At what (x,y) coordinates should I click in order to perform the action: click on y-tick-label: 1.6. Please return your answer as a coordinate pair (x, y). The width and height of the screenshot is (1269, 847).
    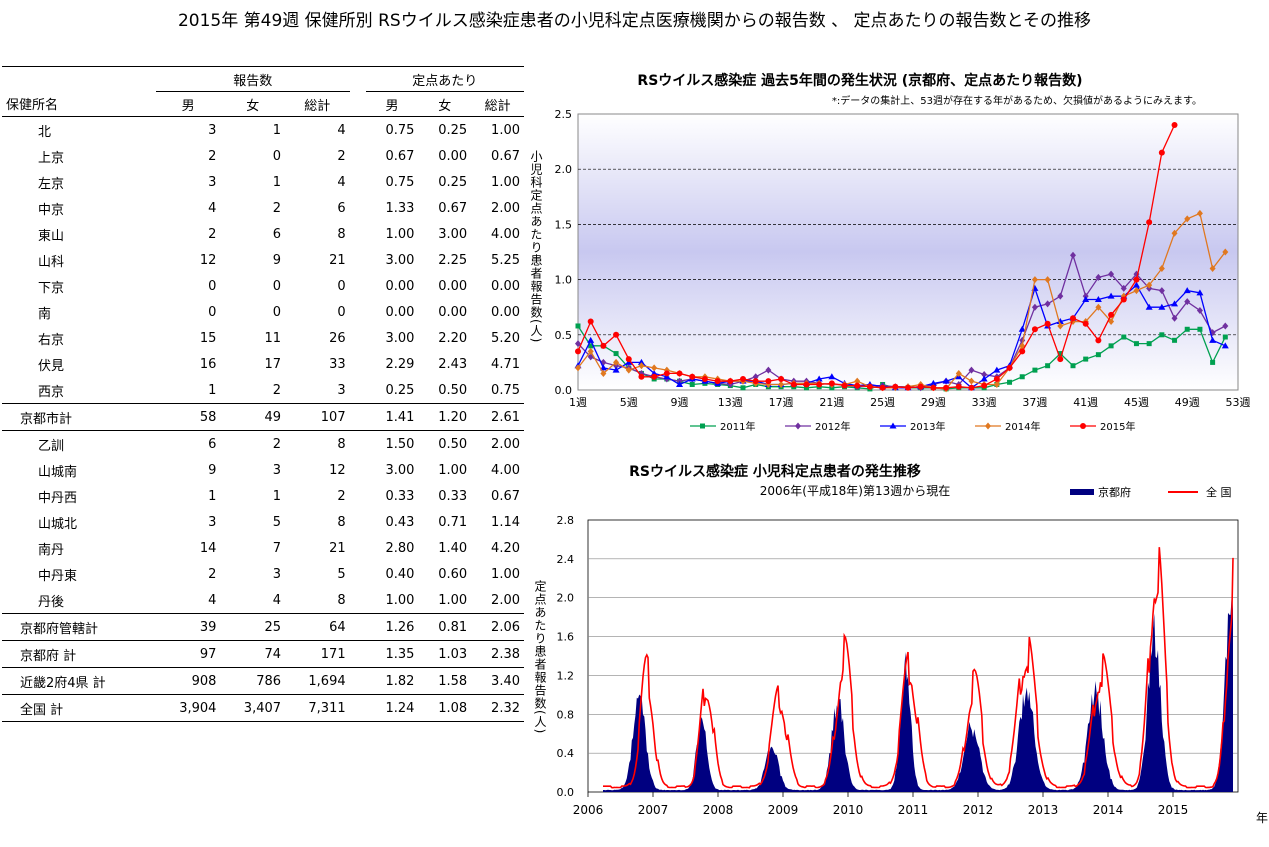
    Looking at the image, I should click on (566, 637).